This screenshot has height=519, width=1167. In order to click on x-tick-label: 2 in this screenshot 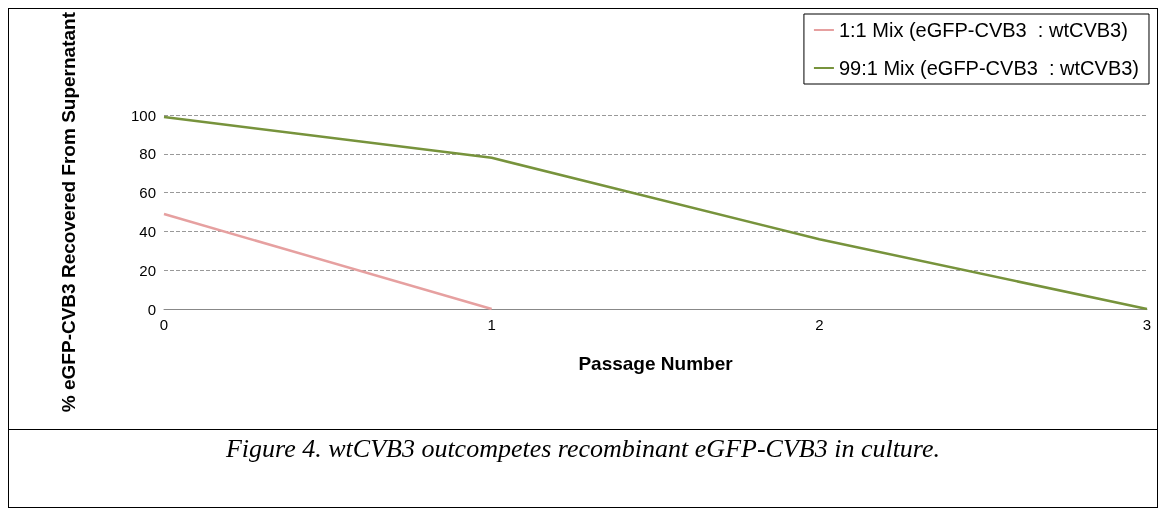, I will do `click(819, 324)`.